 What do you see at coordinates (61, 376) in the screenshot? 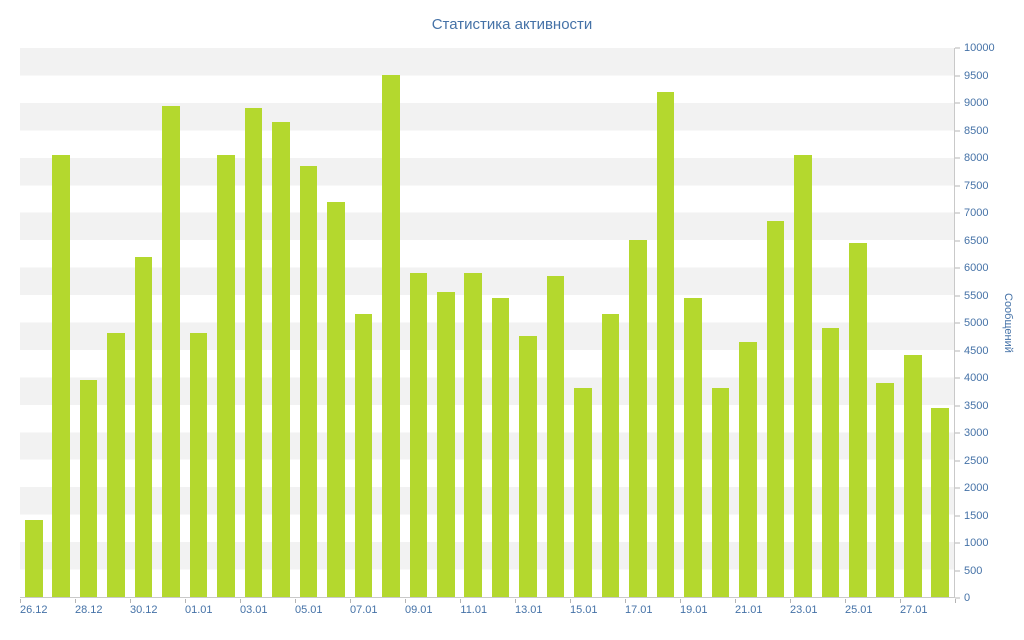
I see `bar-27.12` at bounding box center [61, 376].